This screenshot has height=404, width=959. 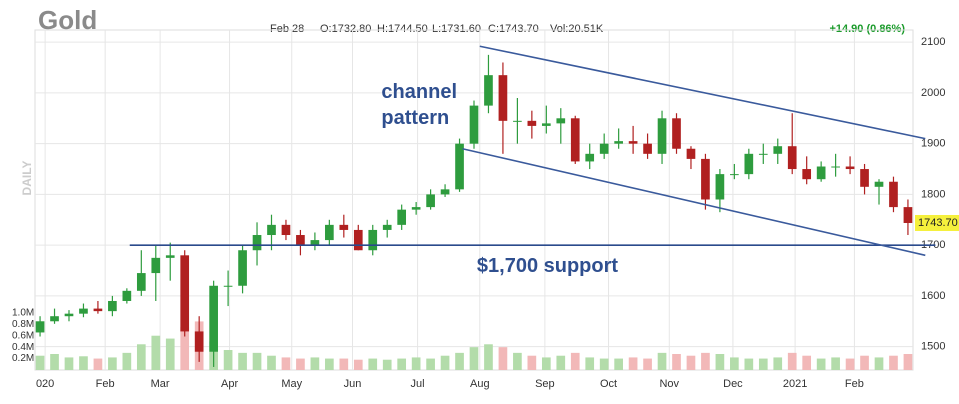 I want to click on x-tick-label: Sep, so click(x=545, y=384).